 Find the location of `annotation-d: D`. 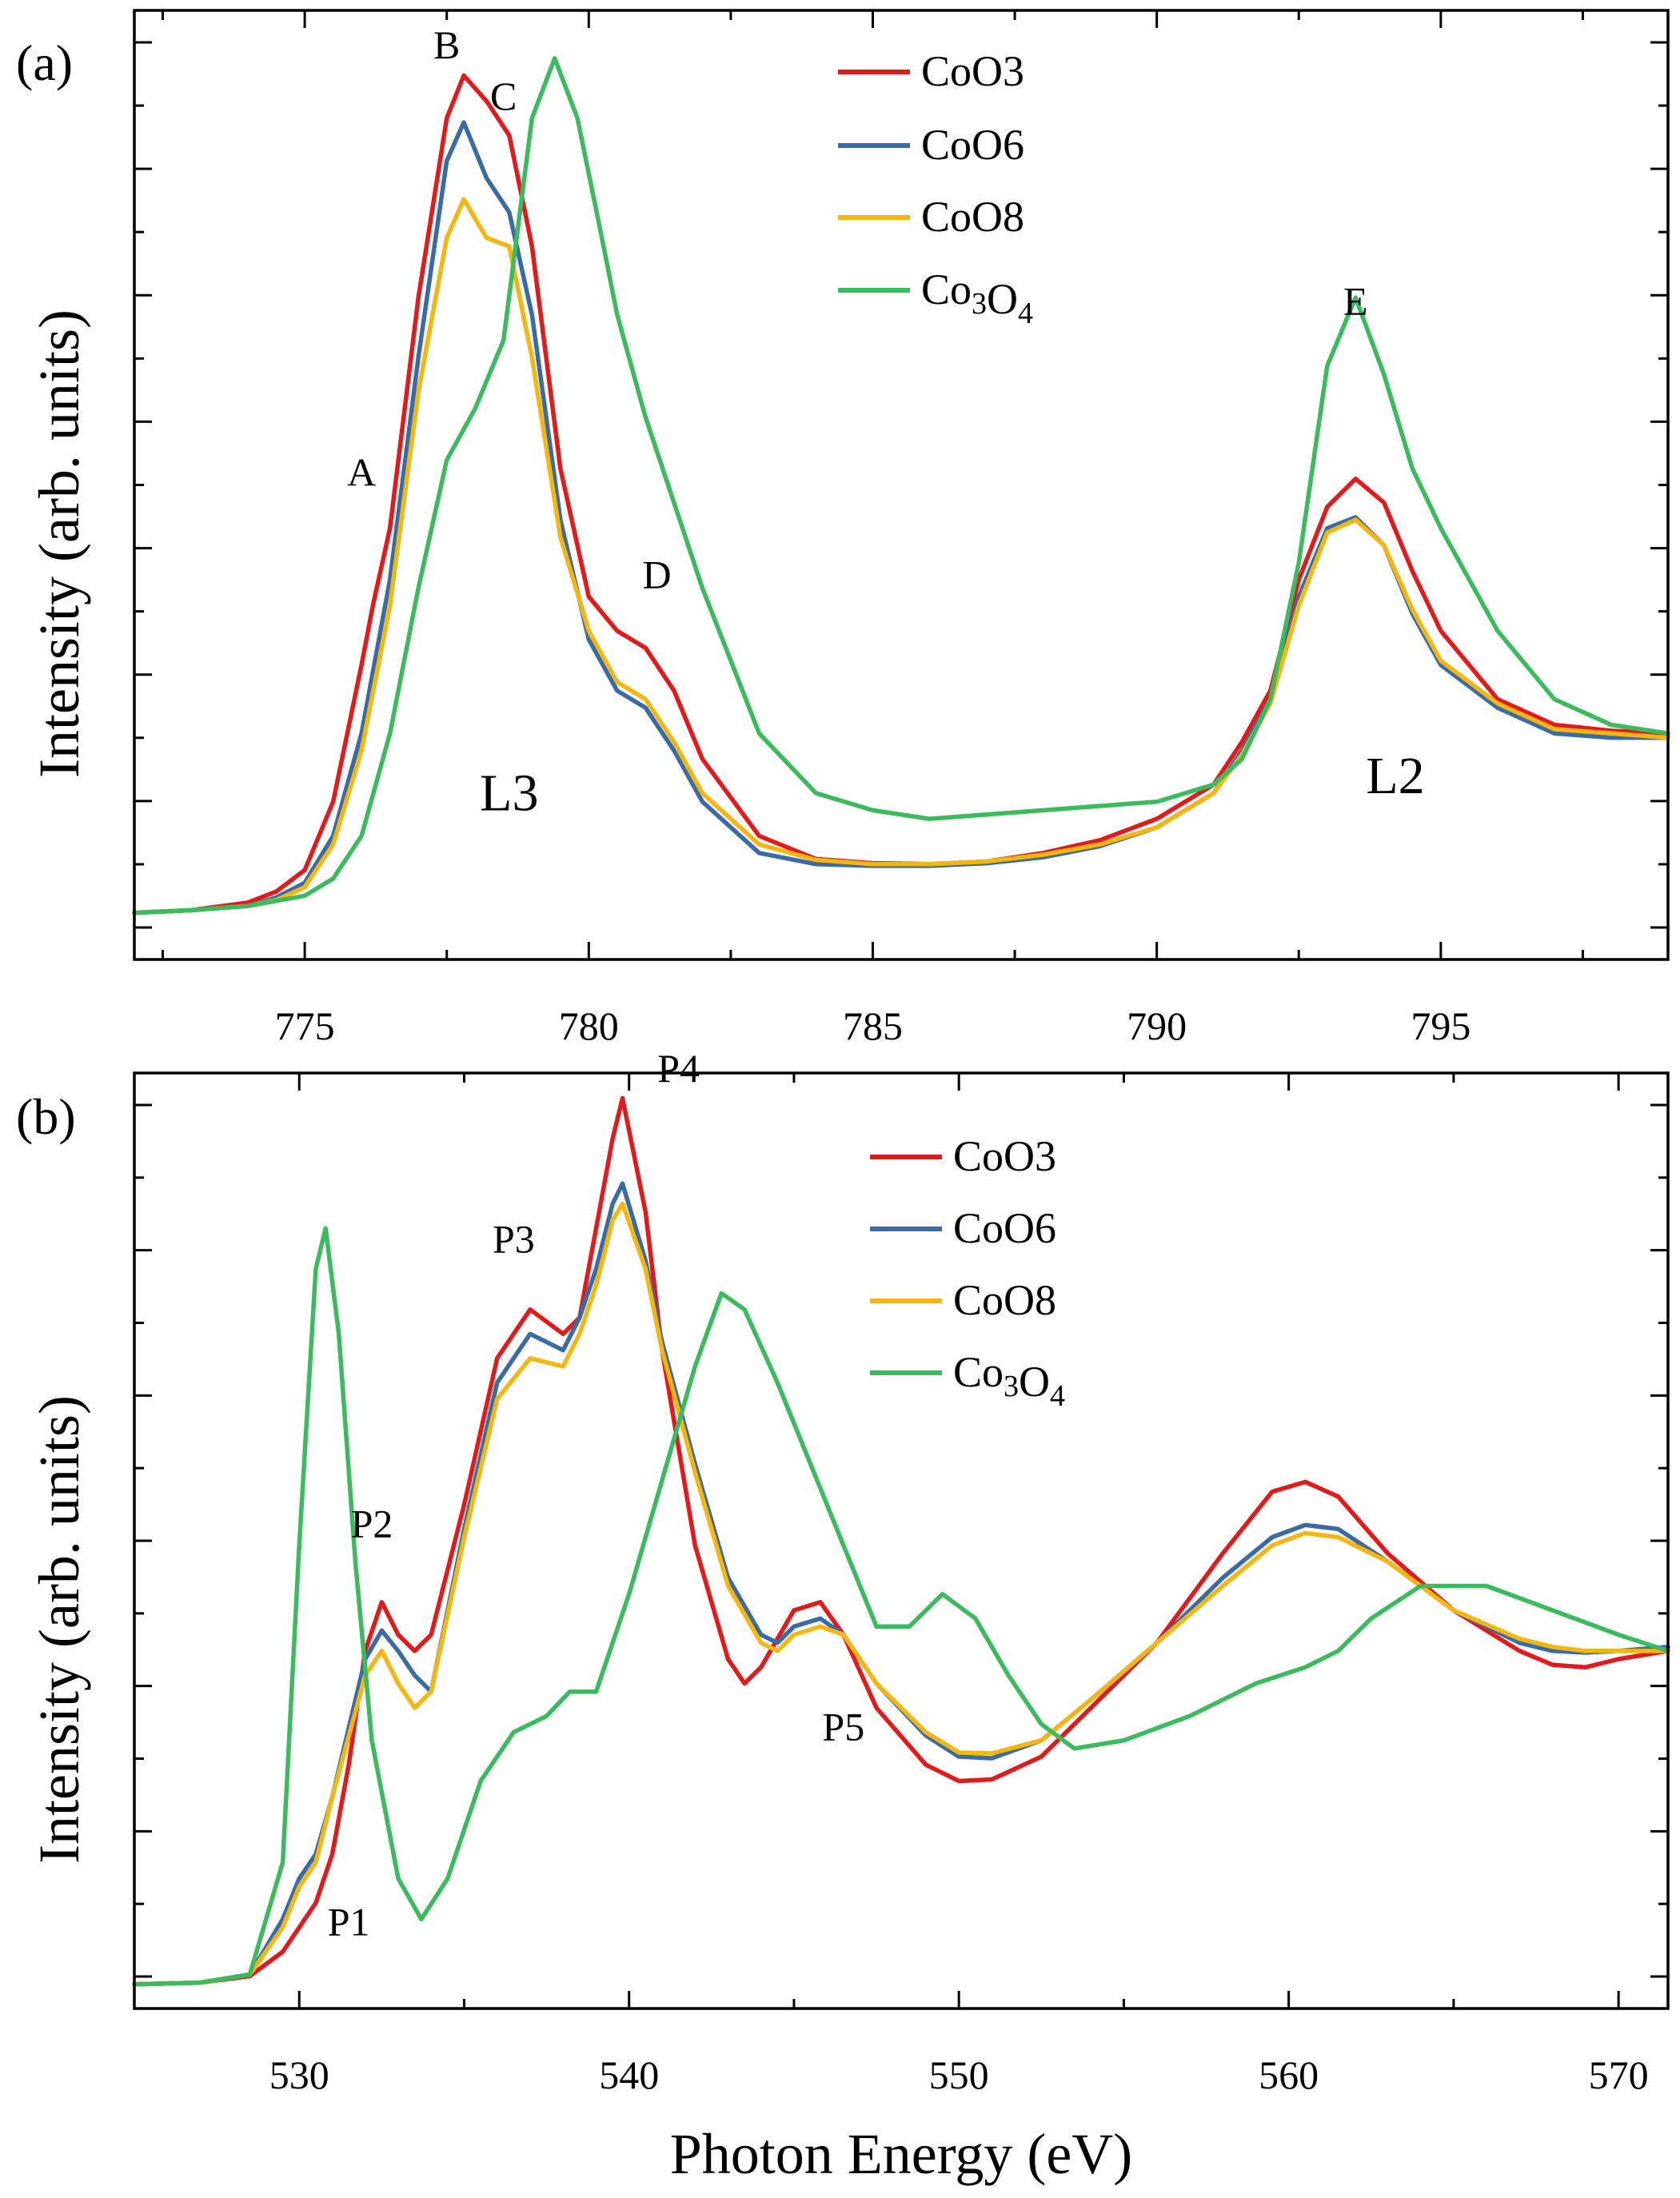

annotation-d: D is located at coordinates (656, 574).